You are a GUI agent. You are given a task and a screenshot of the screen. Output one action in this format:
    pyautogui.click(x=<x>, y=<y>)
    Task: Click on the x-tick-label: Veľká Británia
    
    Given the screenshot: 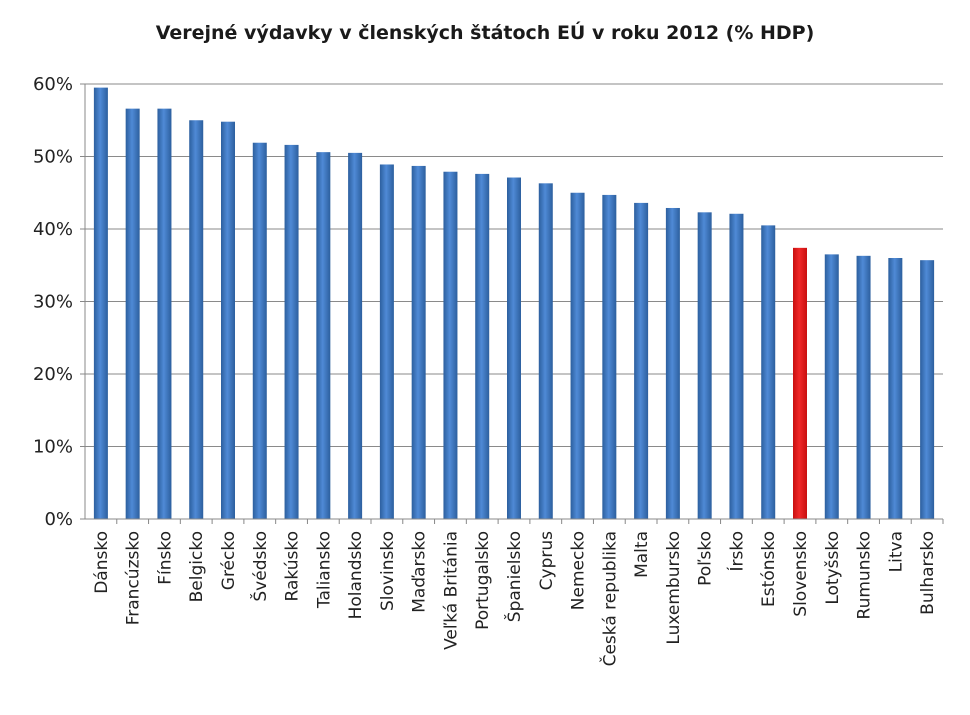 What is the action you would take?
    pyautogui.click(x=451, y=590)
    